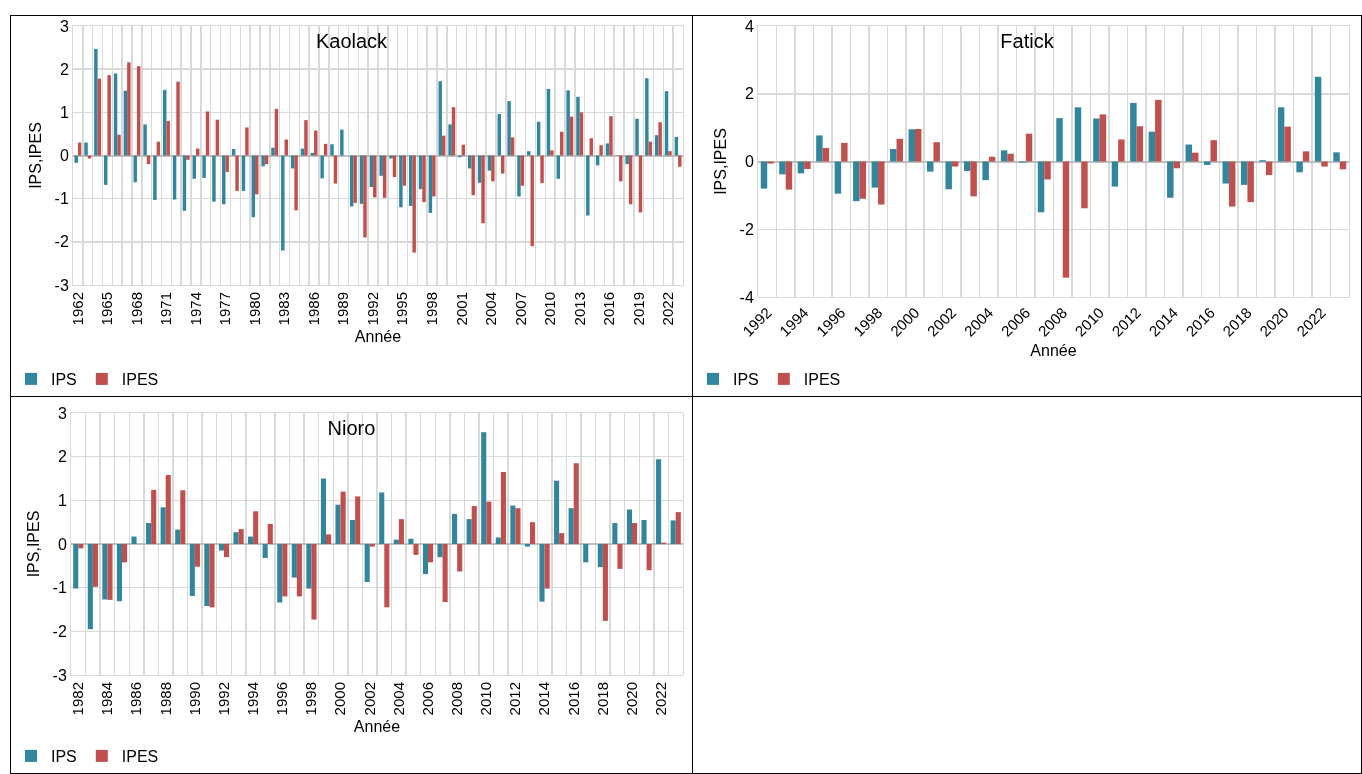  What do you see at coordinates (165, 699) in the screenshot?
I see `x-tick-label: 1988` at bounding box center [165, 699].